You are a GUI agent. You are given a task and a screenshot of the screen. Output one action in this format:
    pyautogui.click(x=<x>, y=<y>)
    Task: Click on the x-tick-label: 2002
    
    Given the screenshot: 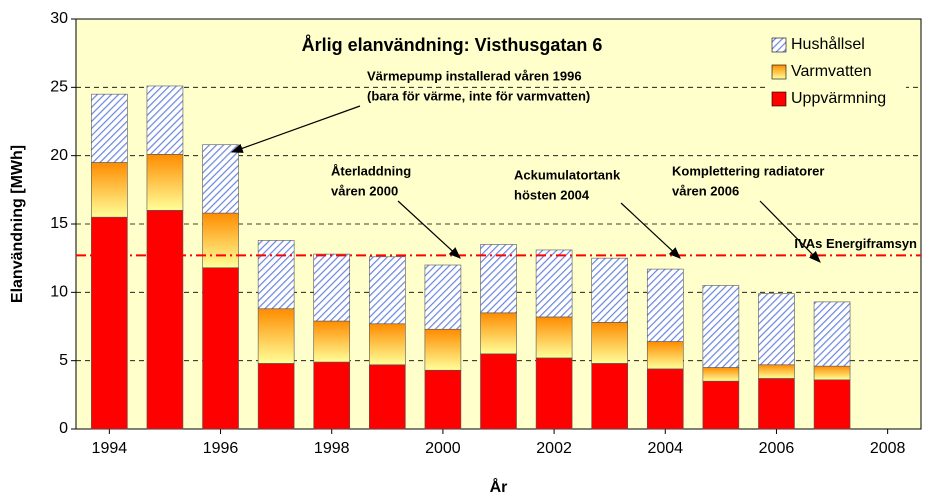 What is the action you would take?
    pyautogui.click(x=554, y=448)
    